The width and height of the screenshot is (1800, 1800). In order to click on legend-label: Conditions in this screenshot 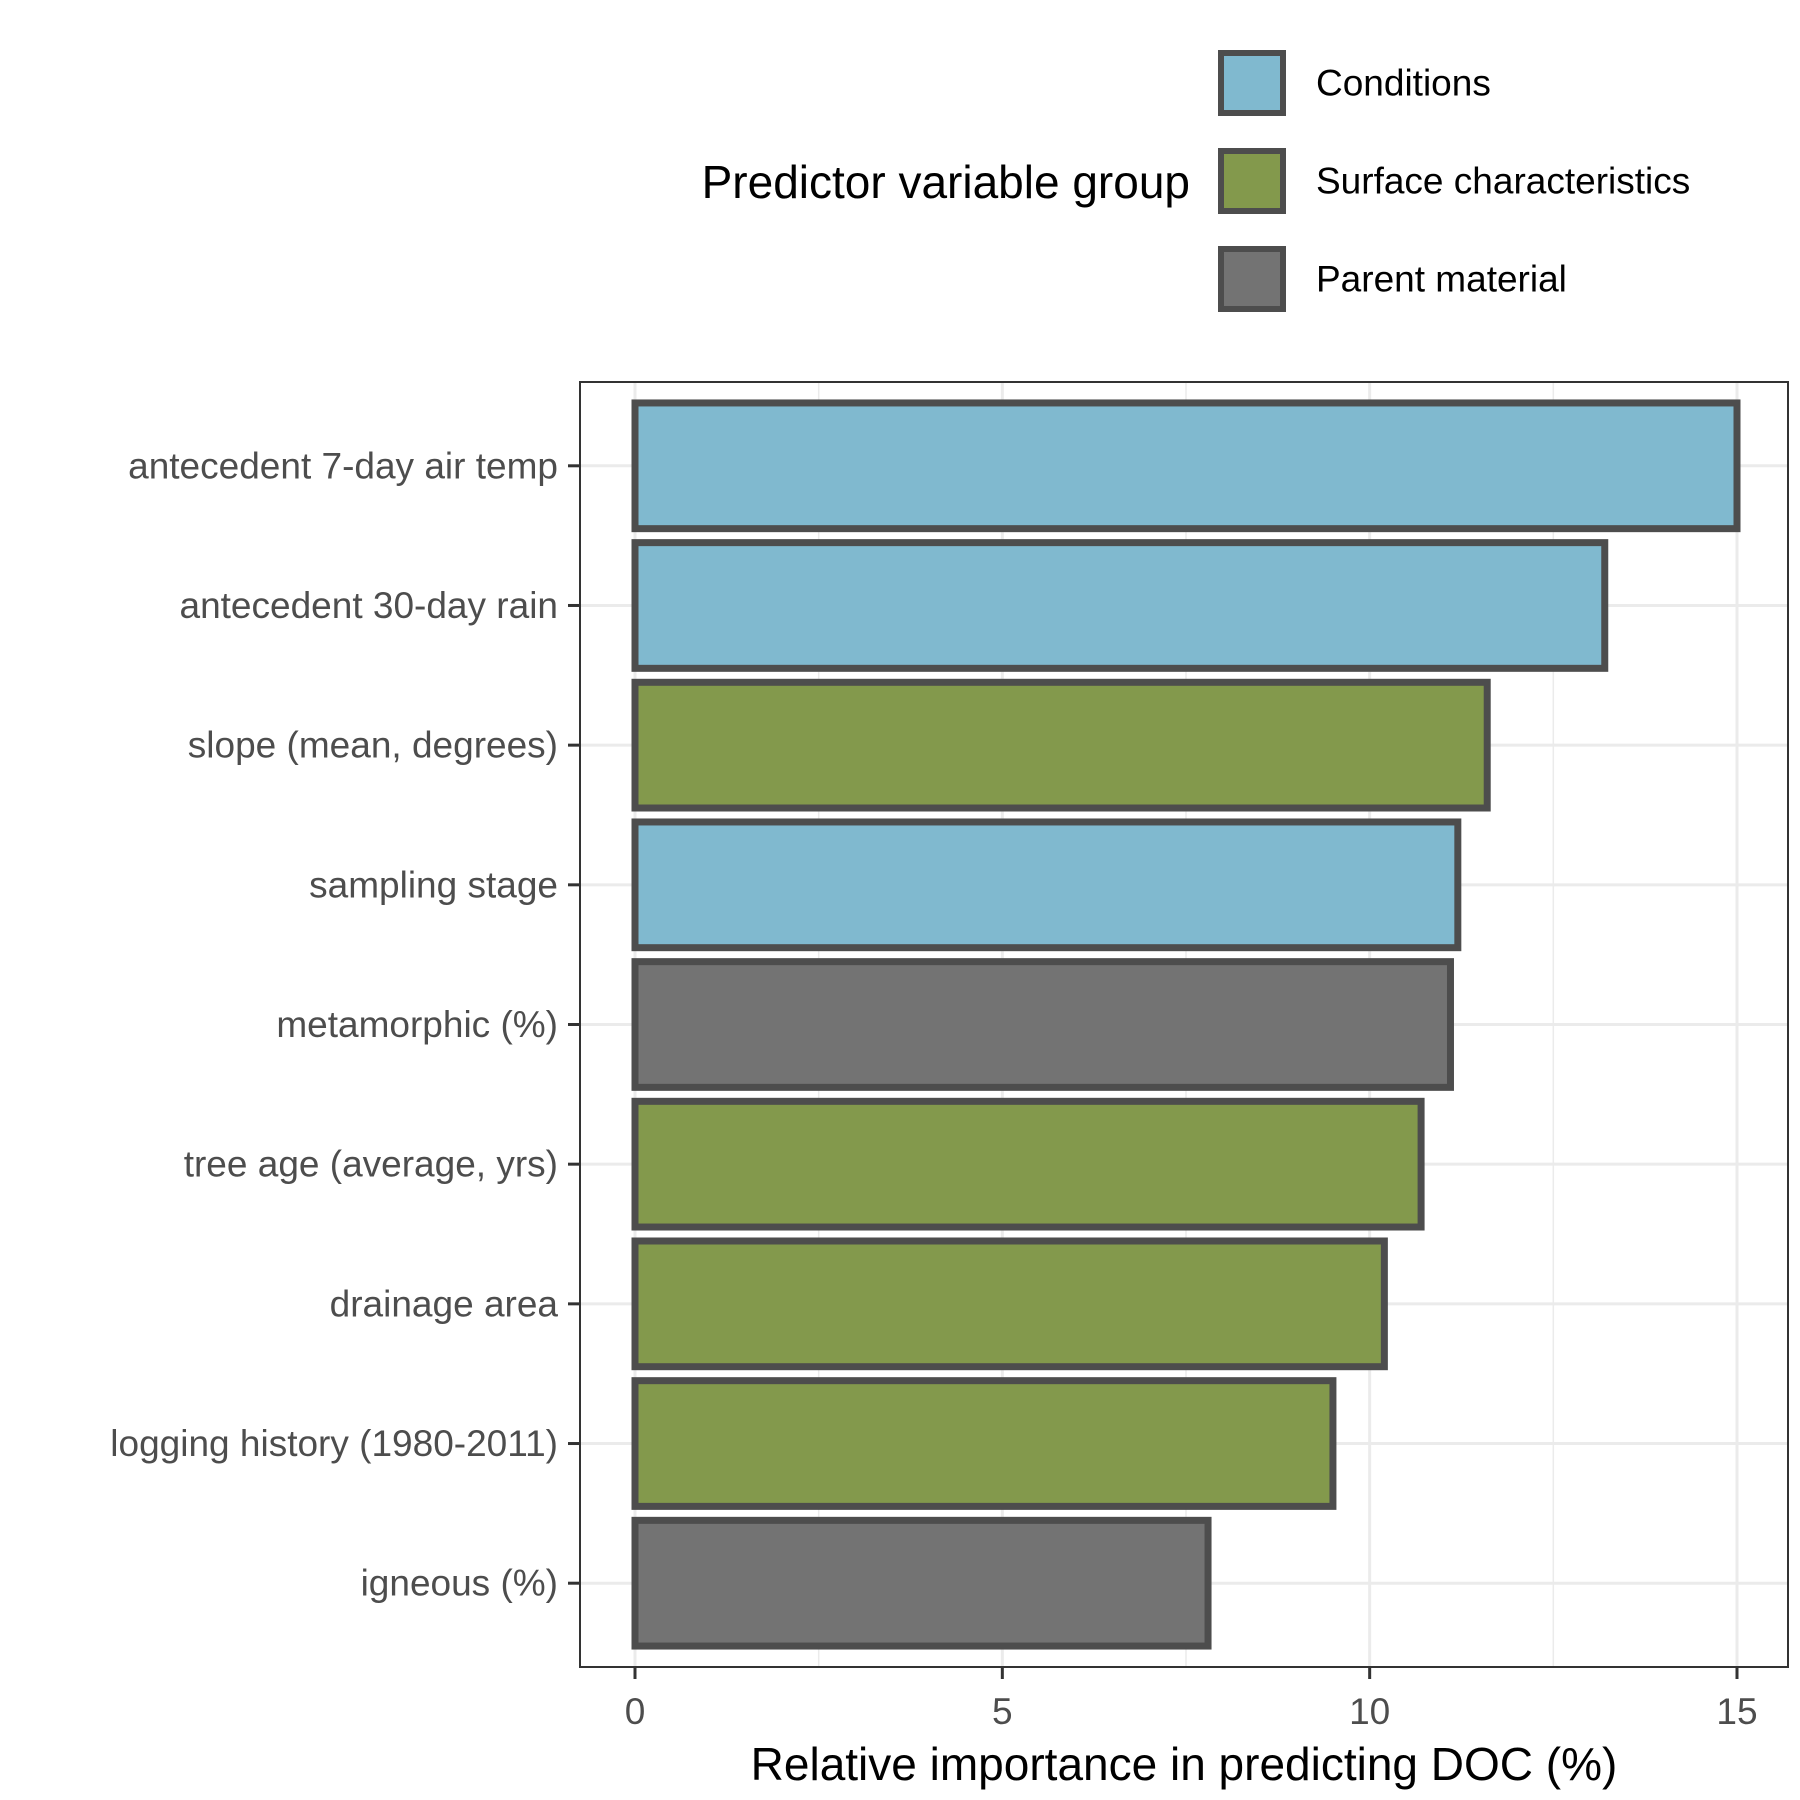, I will do `click(1403, 83)`.